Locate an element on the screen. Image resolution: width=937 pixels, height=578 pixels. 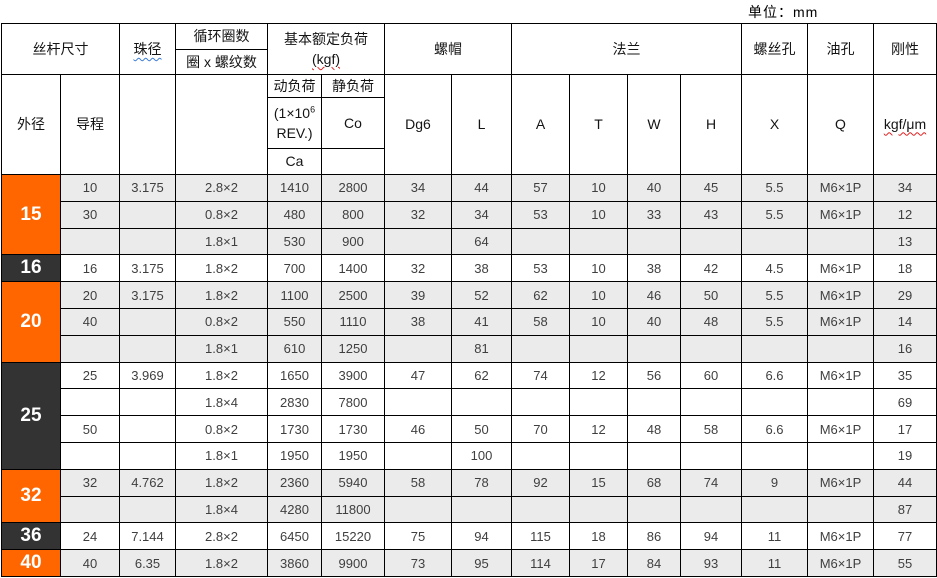
cell: 74 is located at coordinates (711, 482).